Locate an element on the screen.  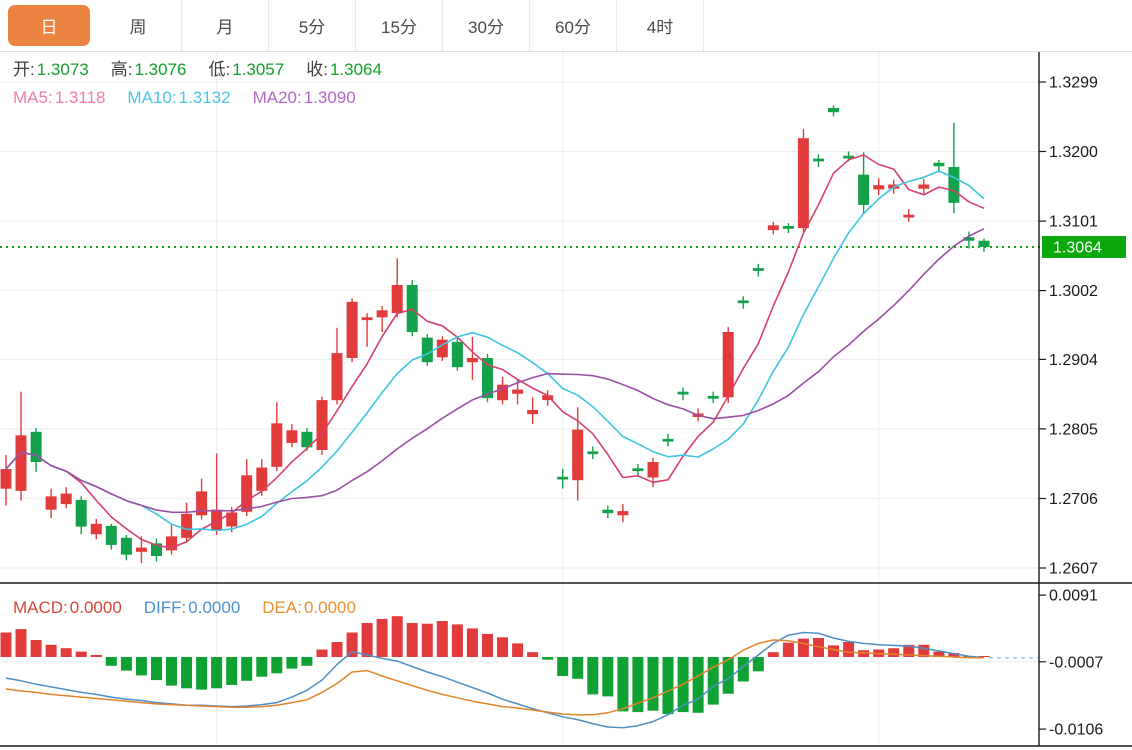
current-price-badge-label: 1.3064 is located at coordinates (1077, 248).